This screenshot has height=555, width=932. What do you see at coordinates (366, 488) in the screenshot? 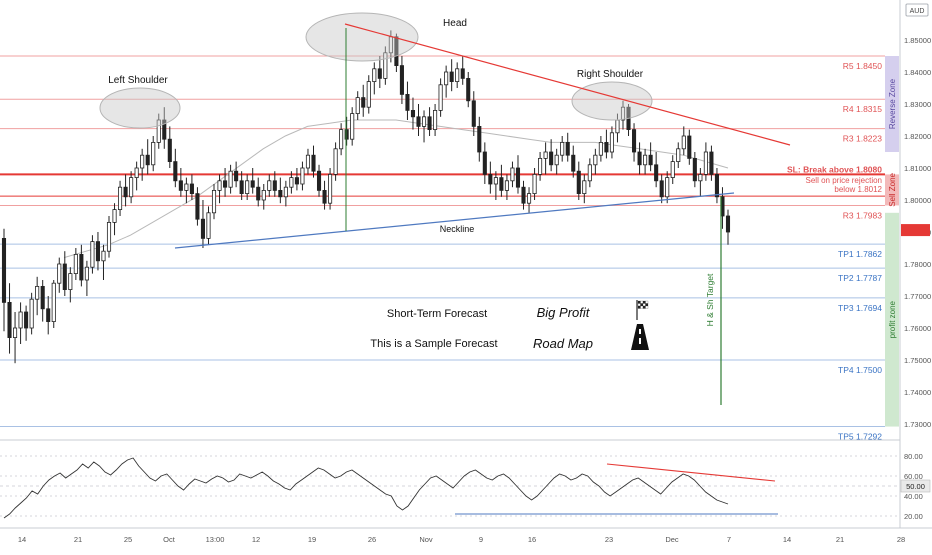
I see `rsi-line` at bounding box center [366, 488].